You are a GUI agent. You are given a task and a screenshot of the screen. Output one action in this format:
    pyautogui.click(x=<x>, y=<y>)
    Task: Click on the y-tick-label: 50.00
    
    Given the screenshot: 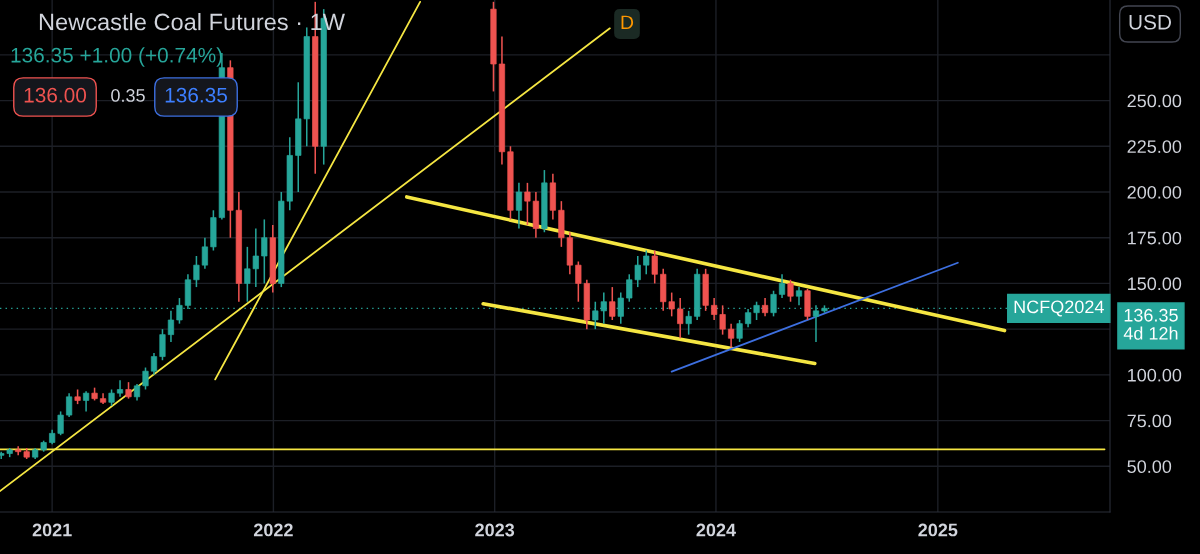 What is the action you would take?
    pyautogui.click(x=1149, y=467)
    